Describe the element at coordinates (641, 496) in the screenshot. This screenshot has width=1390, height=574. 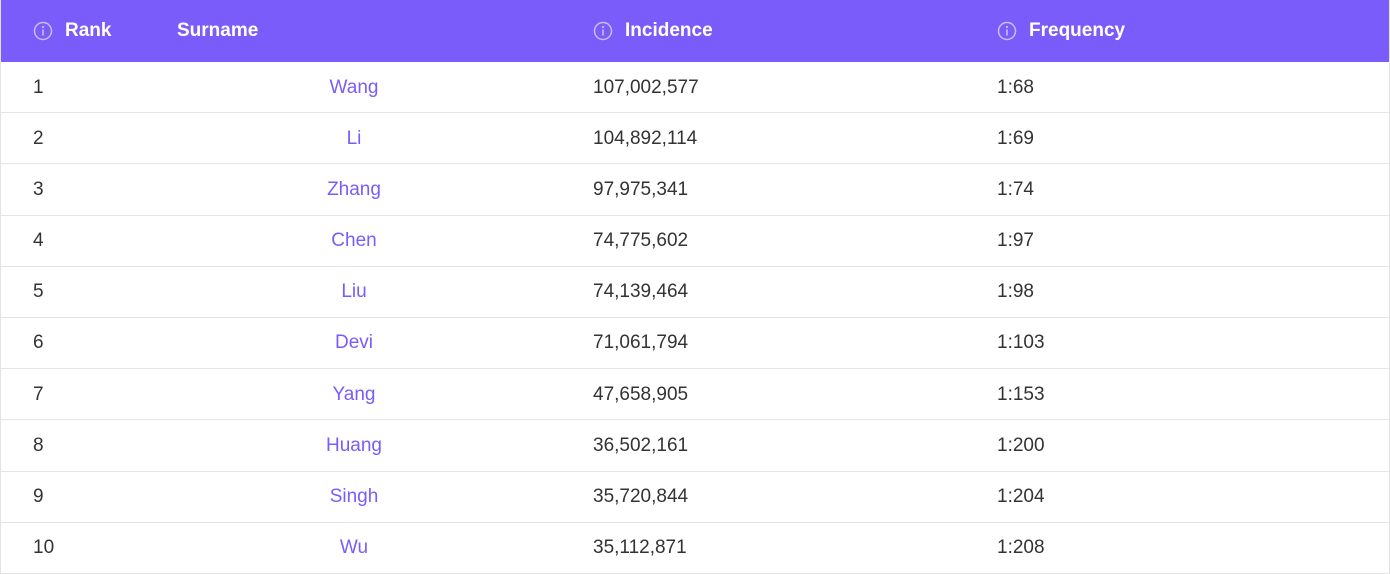
I see `incidence-cell: 35,720,844` at that location.